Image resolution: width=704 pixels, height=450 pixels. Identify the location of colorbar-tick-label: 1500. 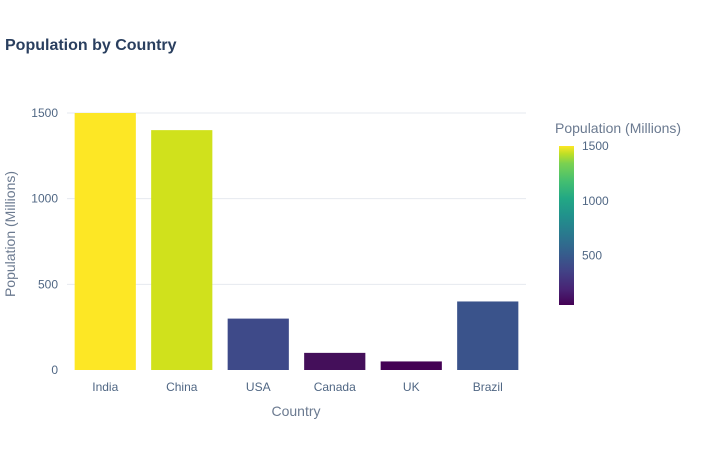
(595, 146).